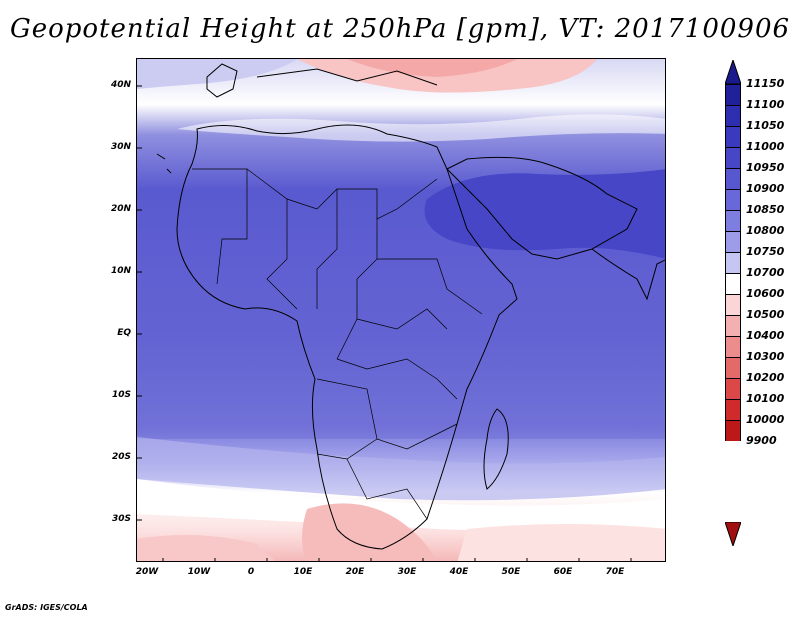 Image resolution: width=800 pixels, height=618 pixels. Describe the element at coordinates (124, 333) in the screenshot. I see `lat-label-eq: EQ` at that location.